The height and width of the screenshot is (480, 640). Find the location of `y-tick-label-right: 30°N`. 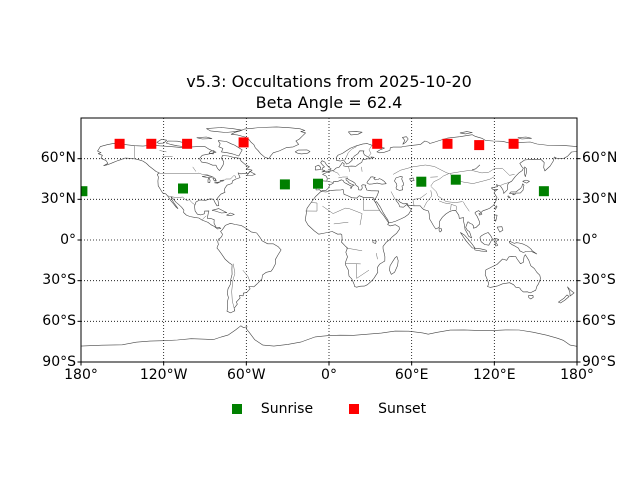

y-tick-label-right: 30°N is located at coordinates (600, 198).